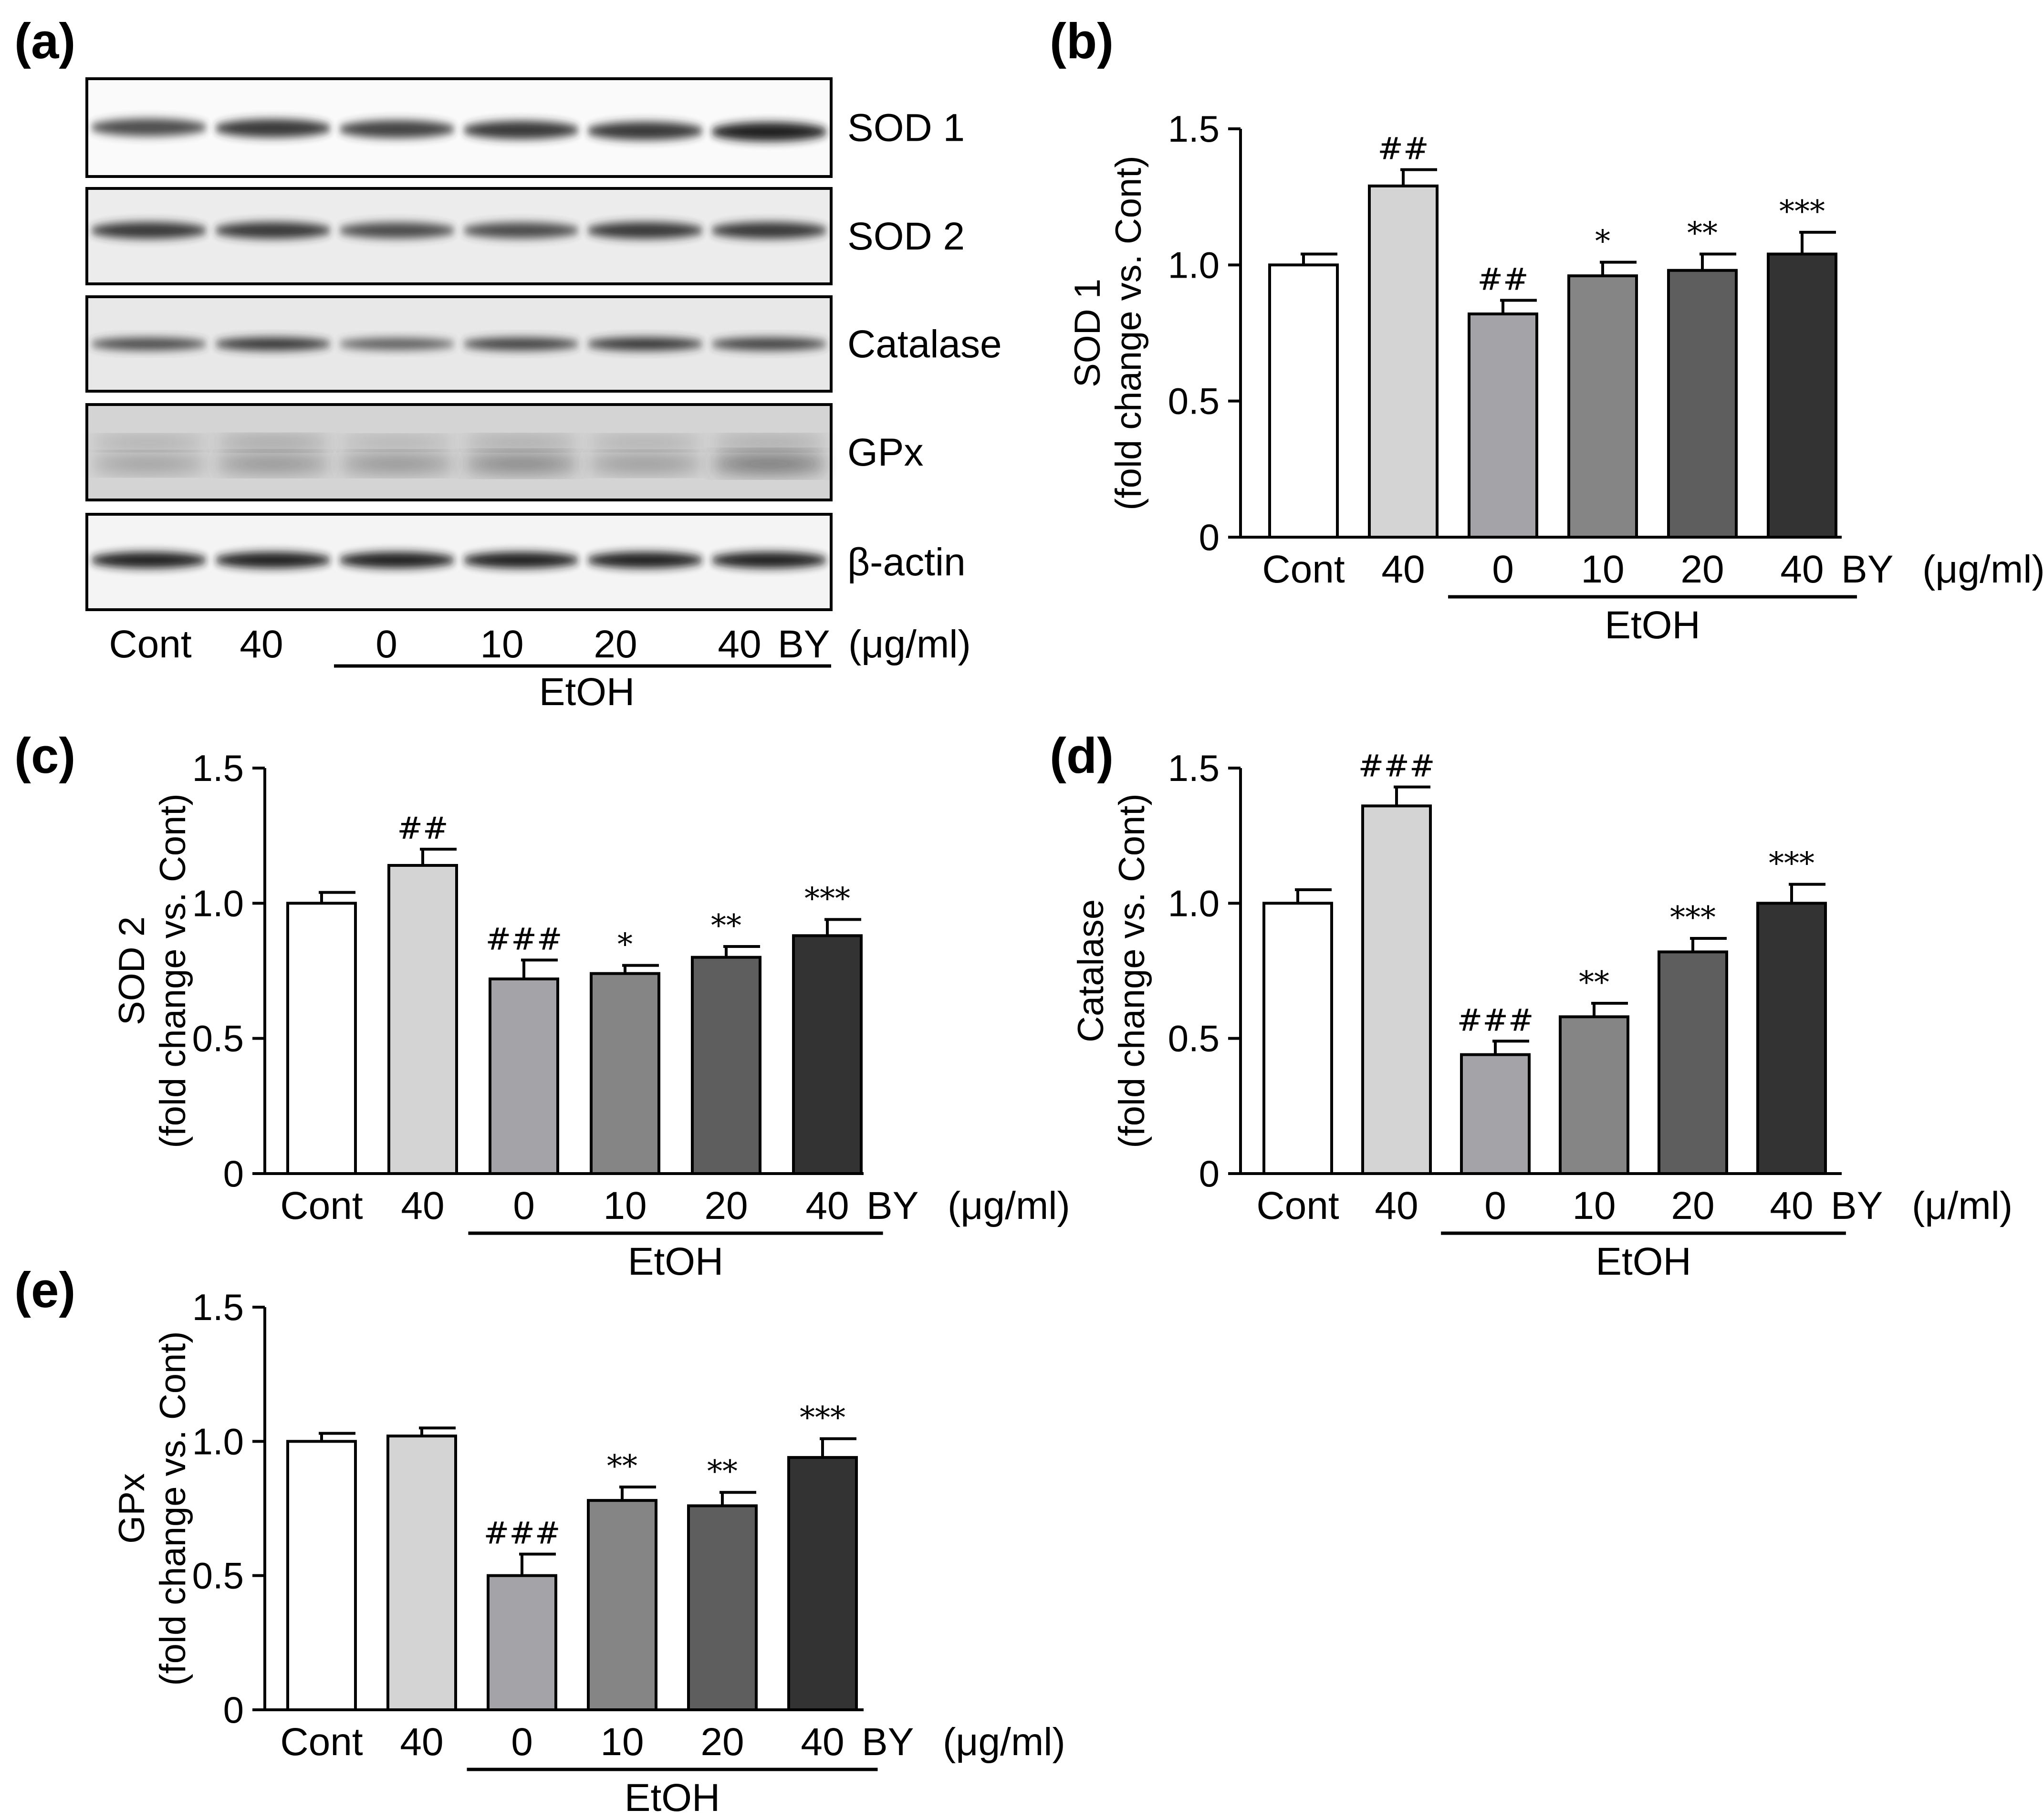 The height and width of the screenshot is (1820, 2044). I want to click on panel-label-e: (e), so click(44, 1290).